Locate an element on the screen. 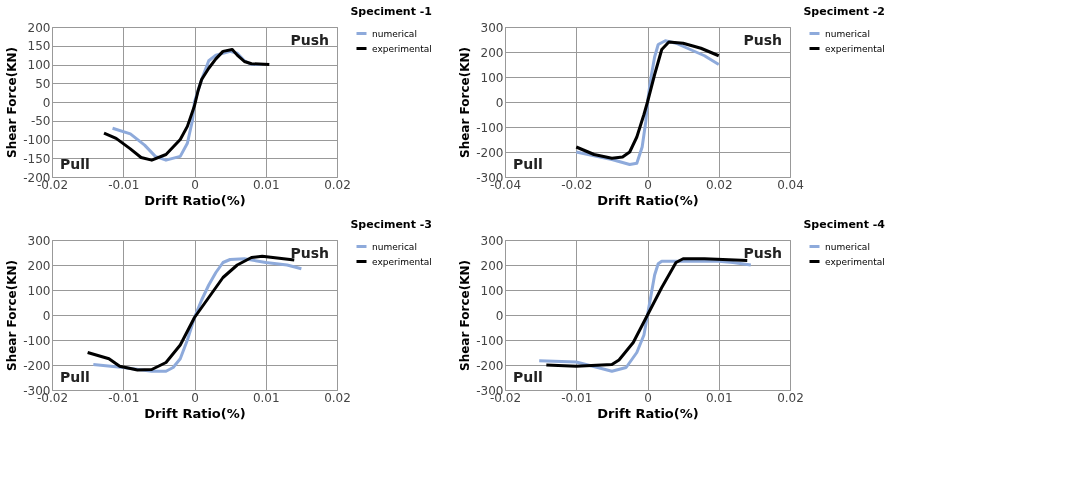 Image resolution: width=1067 pixels, height=477 pixels. text: Speciment -4 is located at coordinates (844, 224).